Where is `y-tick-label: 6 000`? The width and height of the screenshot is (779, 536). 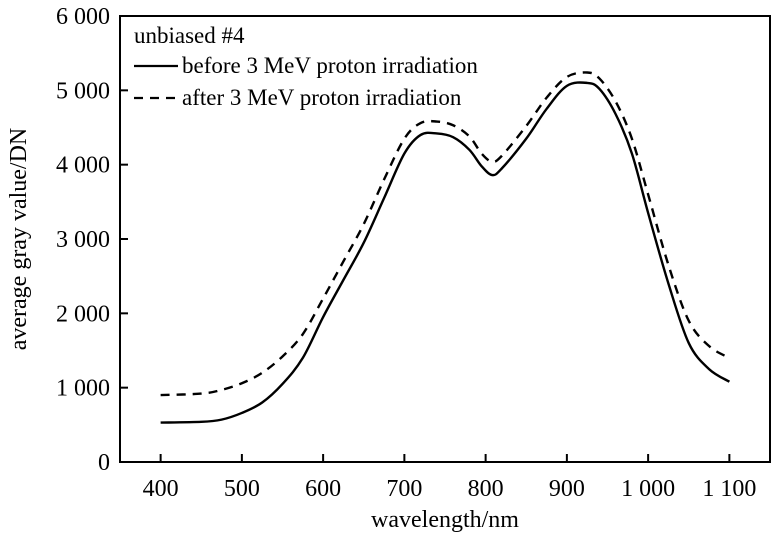 y-tick-label: 6 000 is located at coordinates (83, 17).